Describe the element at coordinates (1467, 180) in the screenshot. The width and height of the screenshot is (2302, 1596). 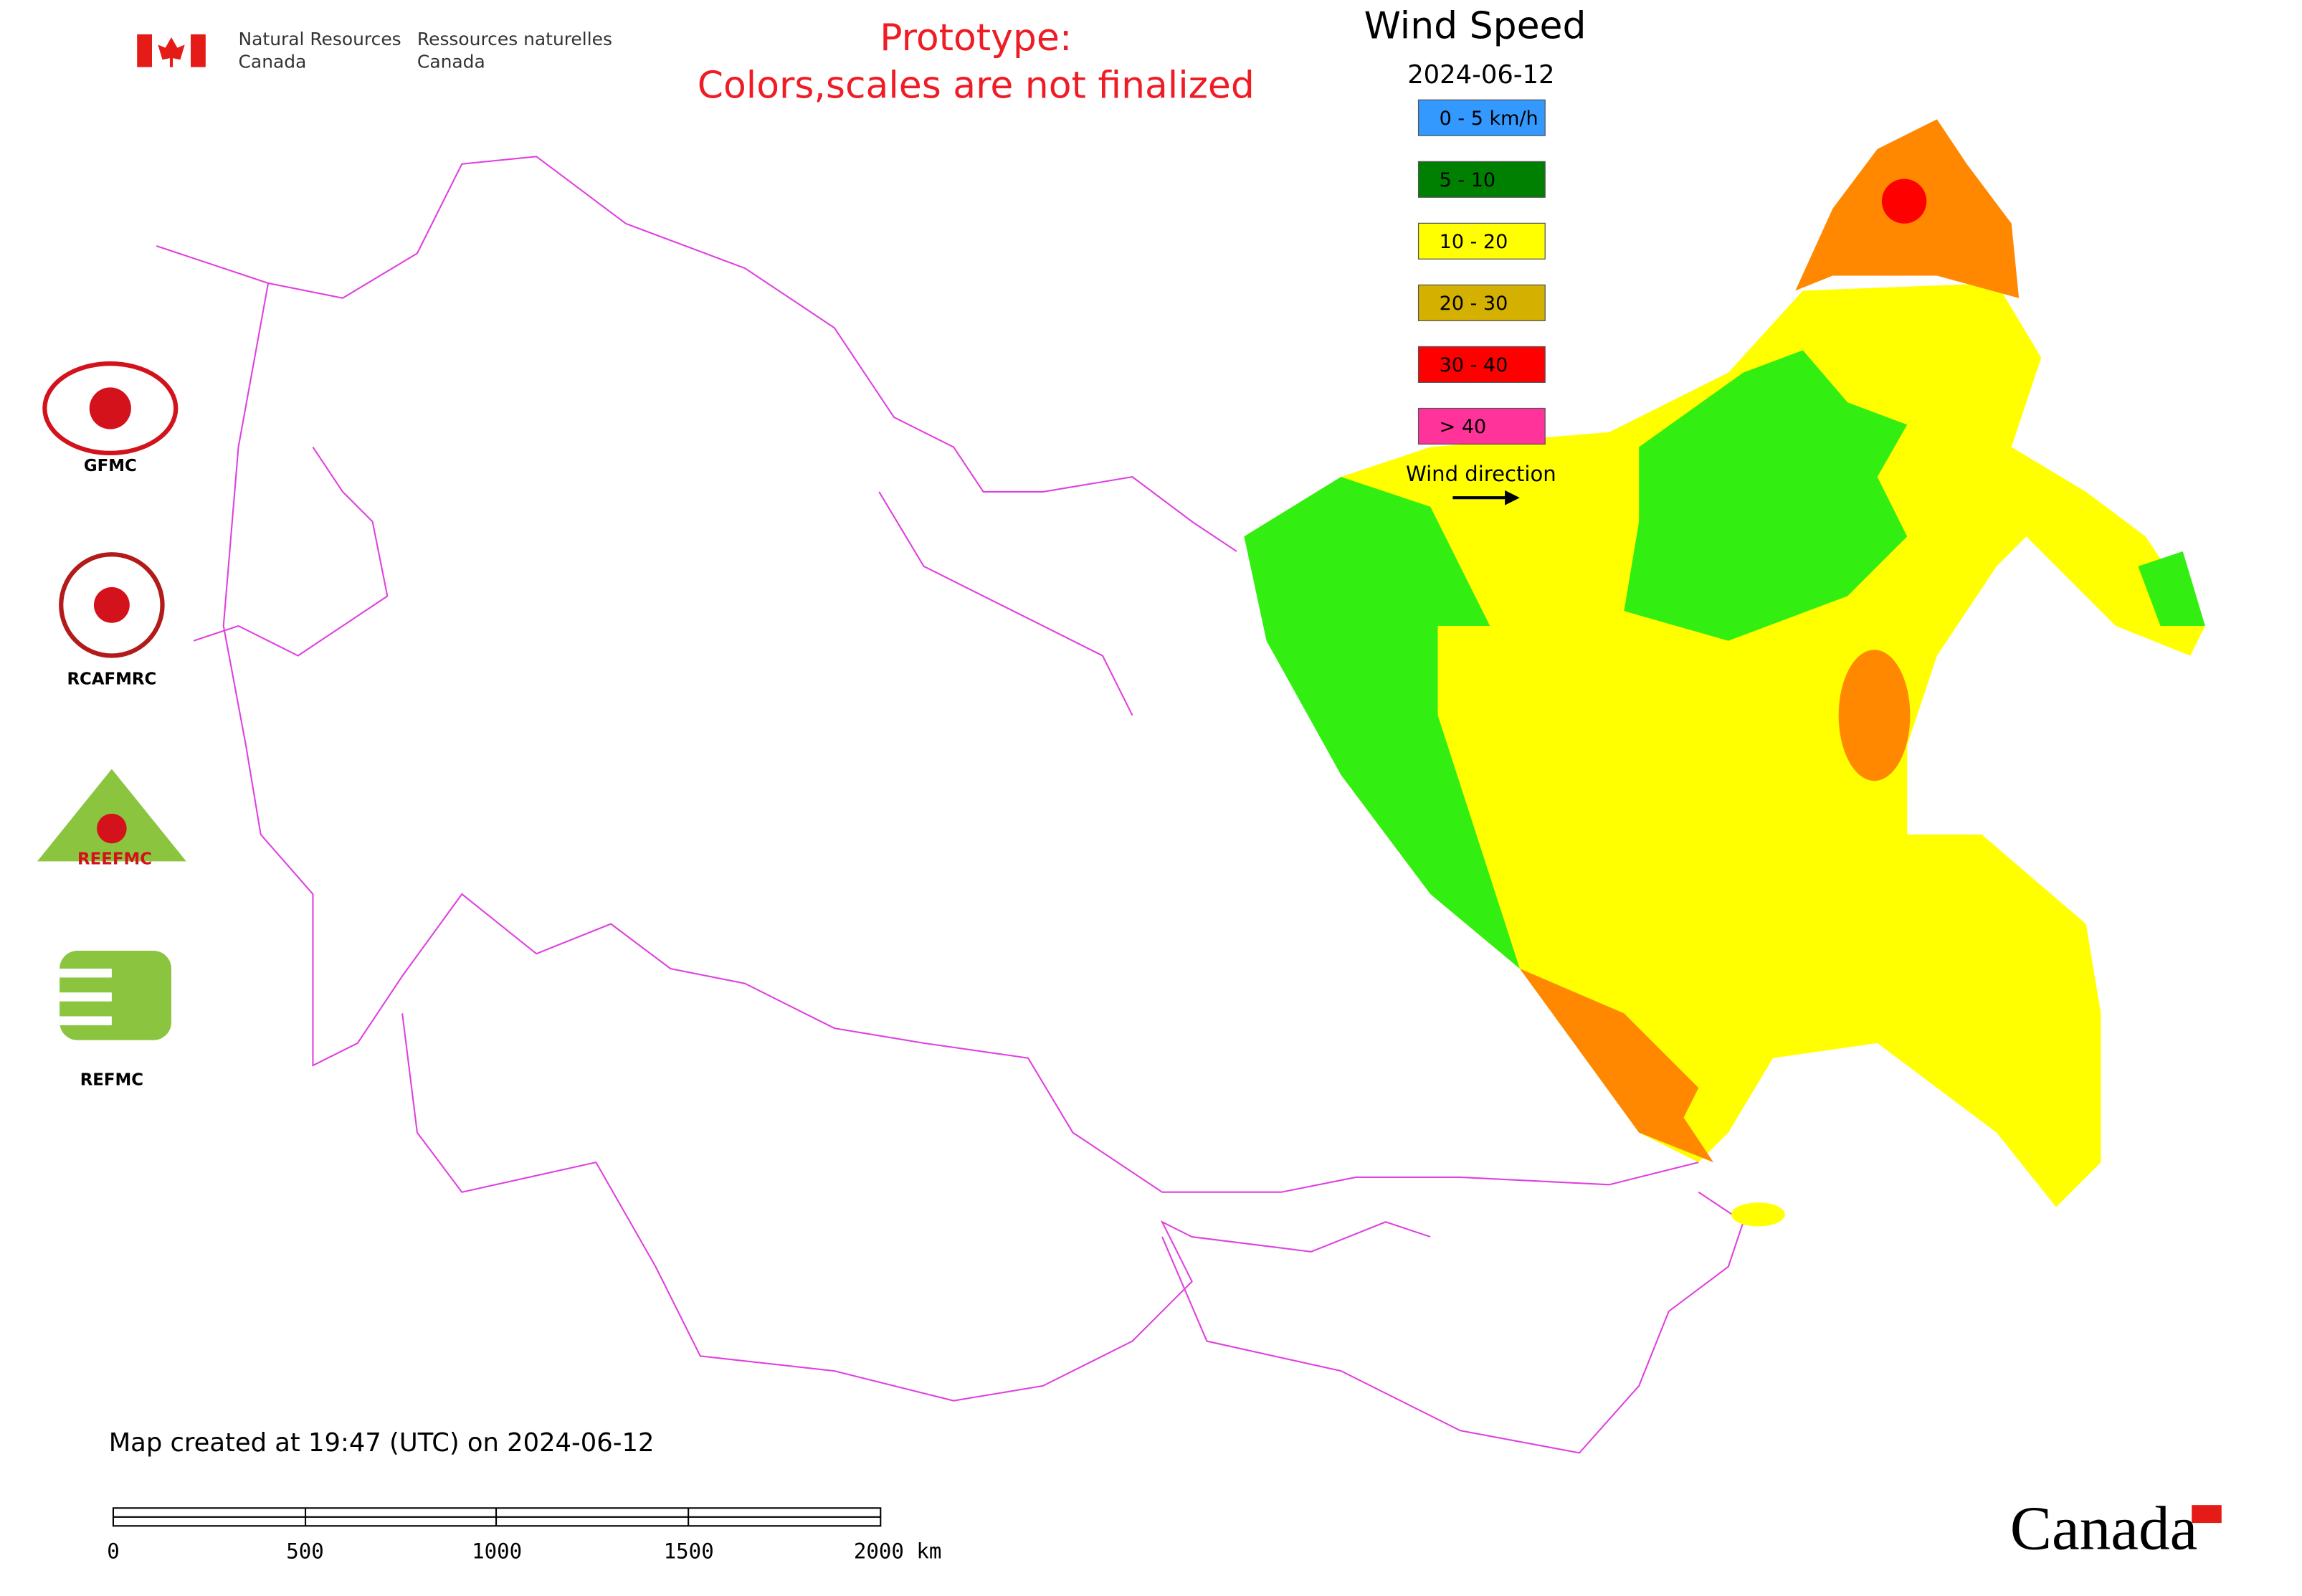
I see `legend-label: 5 - 10` at that location.